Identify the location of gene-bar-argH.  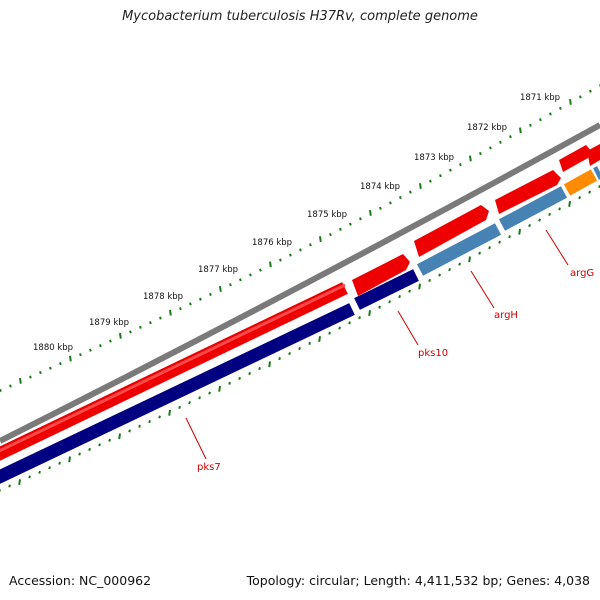
(459, 249).